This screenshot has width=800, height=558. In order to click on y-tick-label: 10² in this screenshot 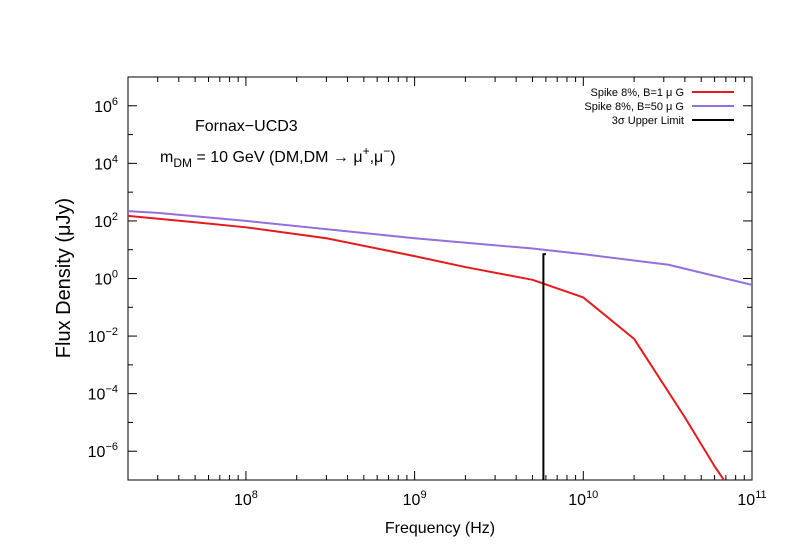, I will do `click(106, 221)`.